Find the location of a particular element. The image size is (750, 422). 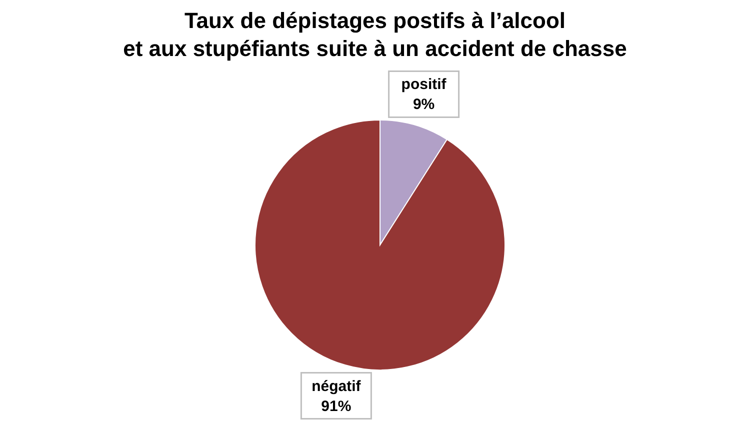

slice-label: négatif is located at coordinates (337, 386).